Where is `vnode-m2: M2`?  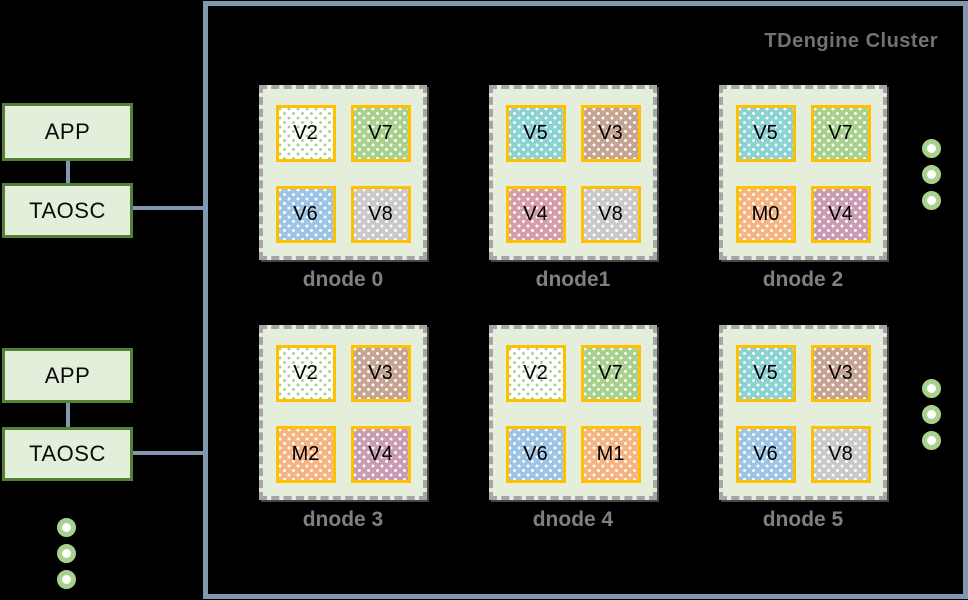 vnode-m2: M2 is located at coordinates (305, 454).